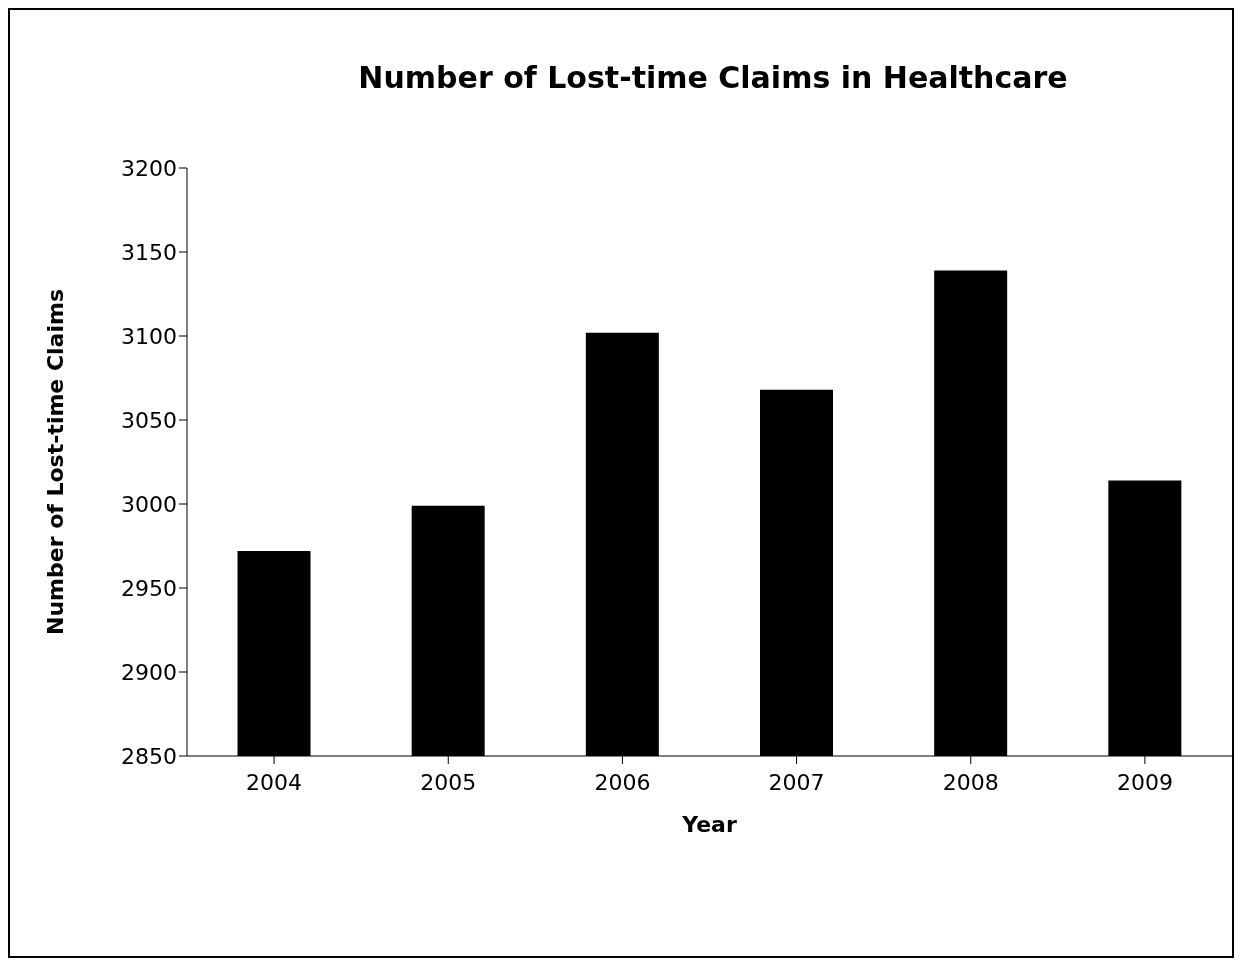 Image resolution: width=1242 pixels, height=968 pixels. I want to click on x-tick-label: 2009, so click(1144, 782).